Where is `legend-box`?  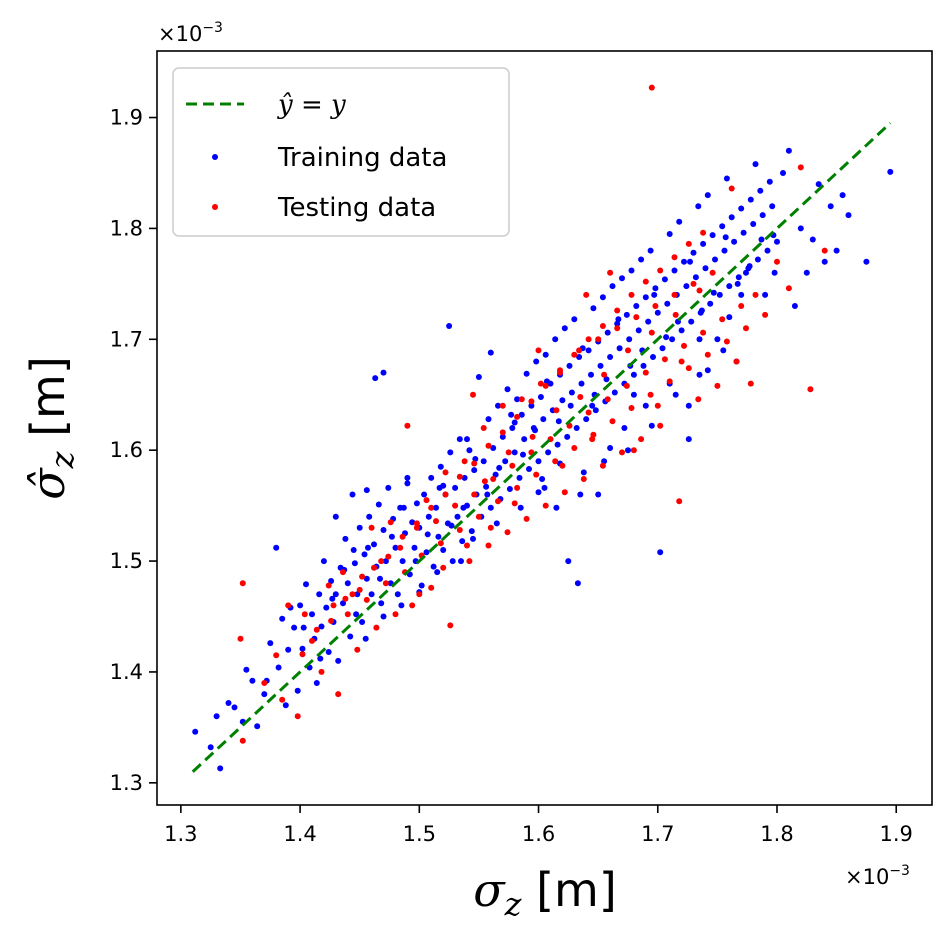
legend-box is located at coordinates (341, 152).